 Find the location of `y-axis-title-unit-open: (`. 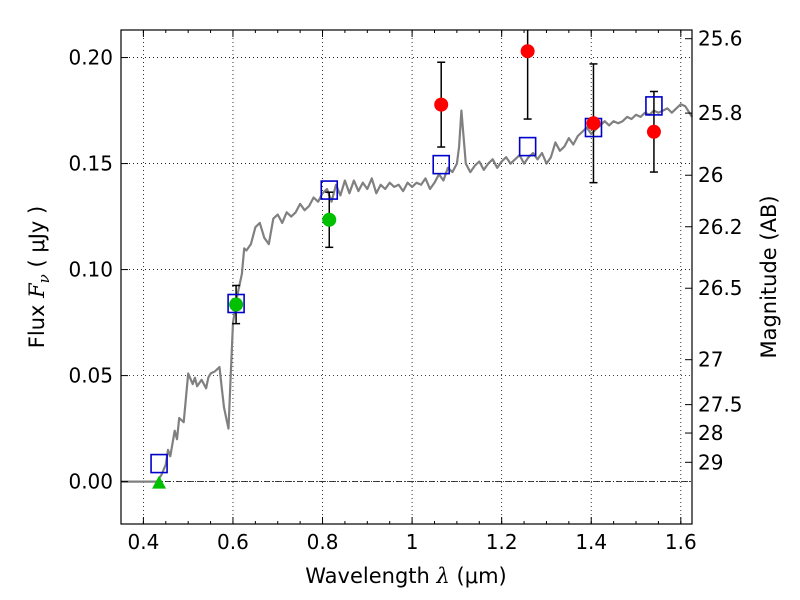

y-axis-title-unit-open: ( is located at coordinates (37, 264).